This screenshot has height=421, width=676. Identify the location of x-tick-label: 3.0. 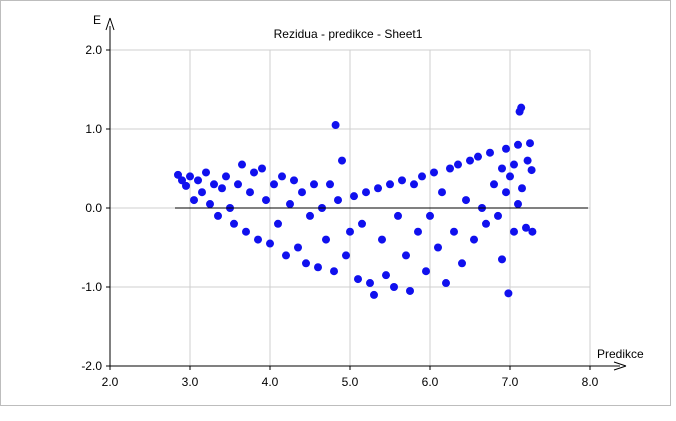
(190, 382).